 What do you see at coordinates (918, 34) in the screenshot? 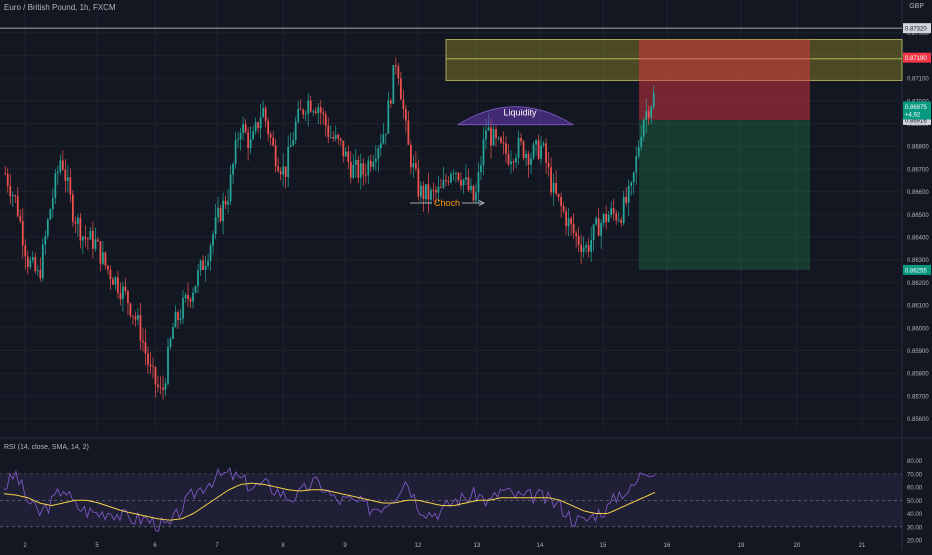
I see `y-tick-label: 0.87300` at bounding box center [918, 34].